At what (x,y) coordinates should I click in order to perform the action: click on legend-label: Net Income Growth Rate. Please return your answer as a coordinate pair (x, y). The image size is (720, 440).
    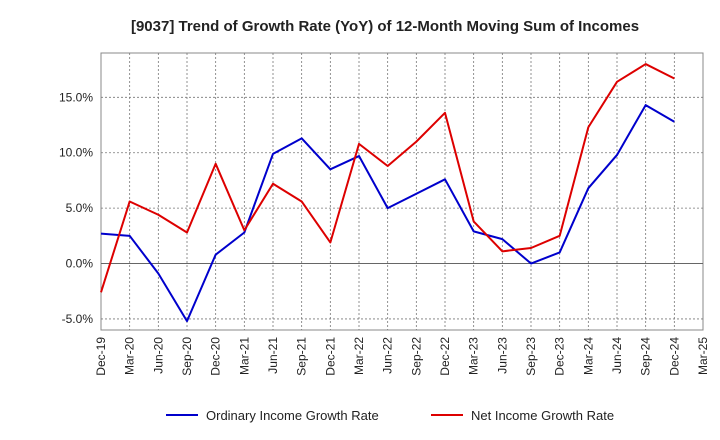
    Looking at the image, I should click on (542, 415).